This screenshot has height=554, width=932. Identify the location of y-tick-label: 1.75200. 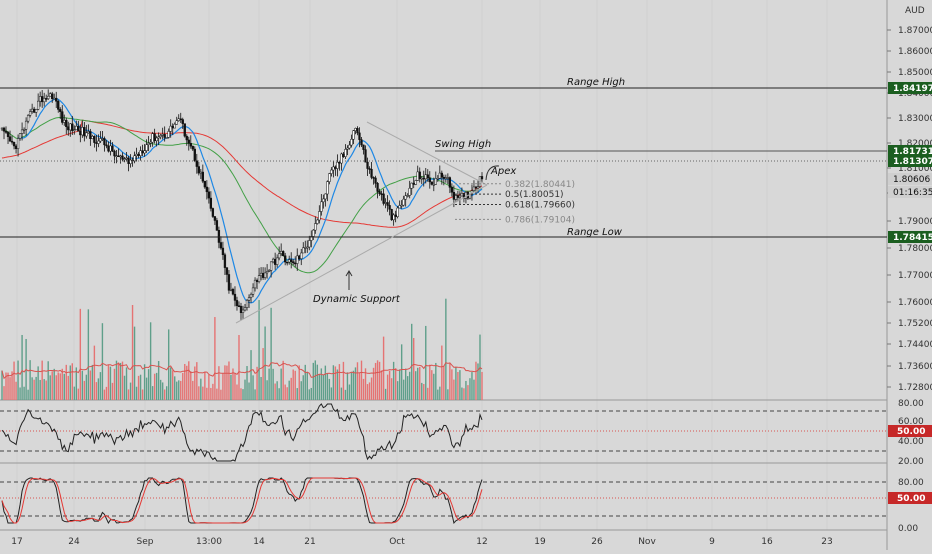
(915, 324).